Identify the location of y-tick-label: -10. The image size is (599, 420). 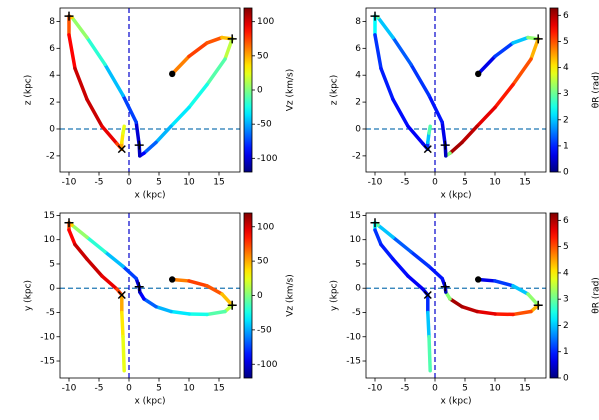
(353, 337).